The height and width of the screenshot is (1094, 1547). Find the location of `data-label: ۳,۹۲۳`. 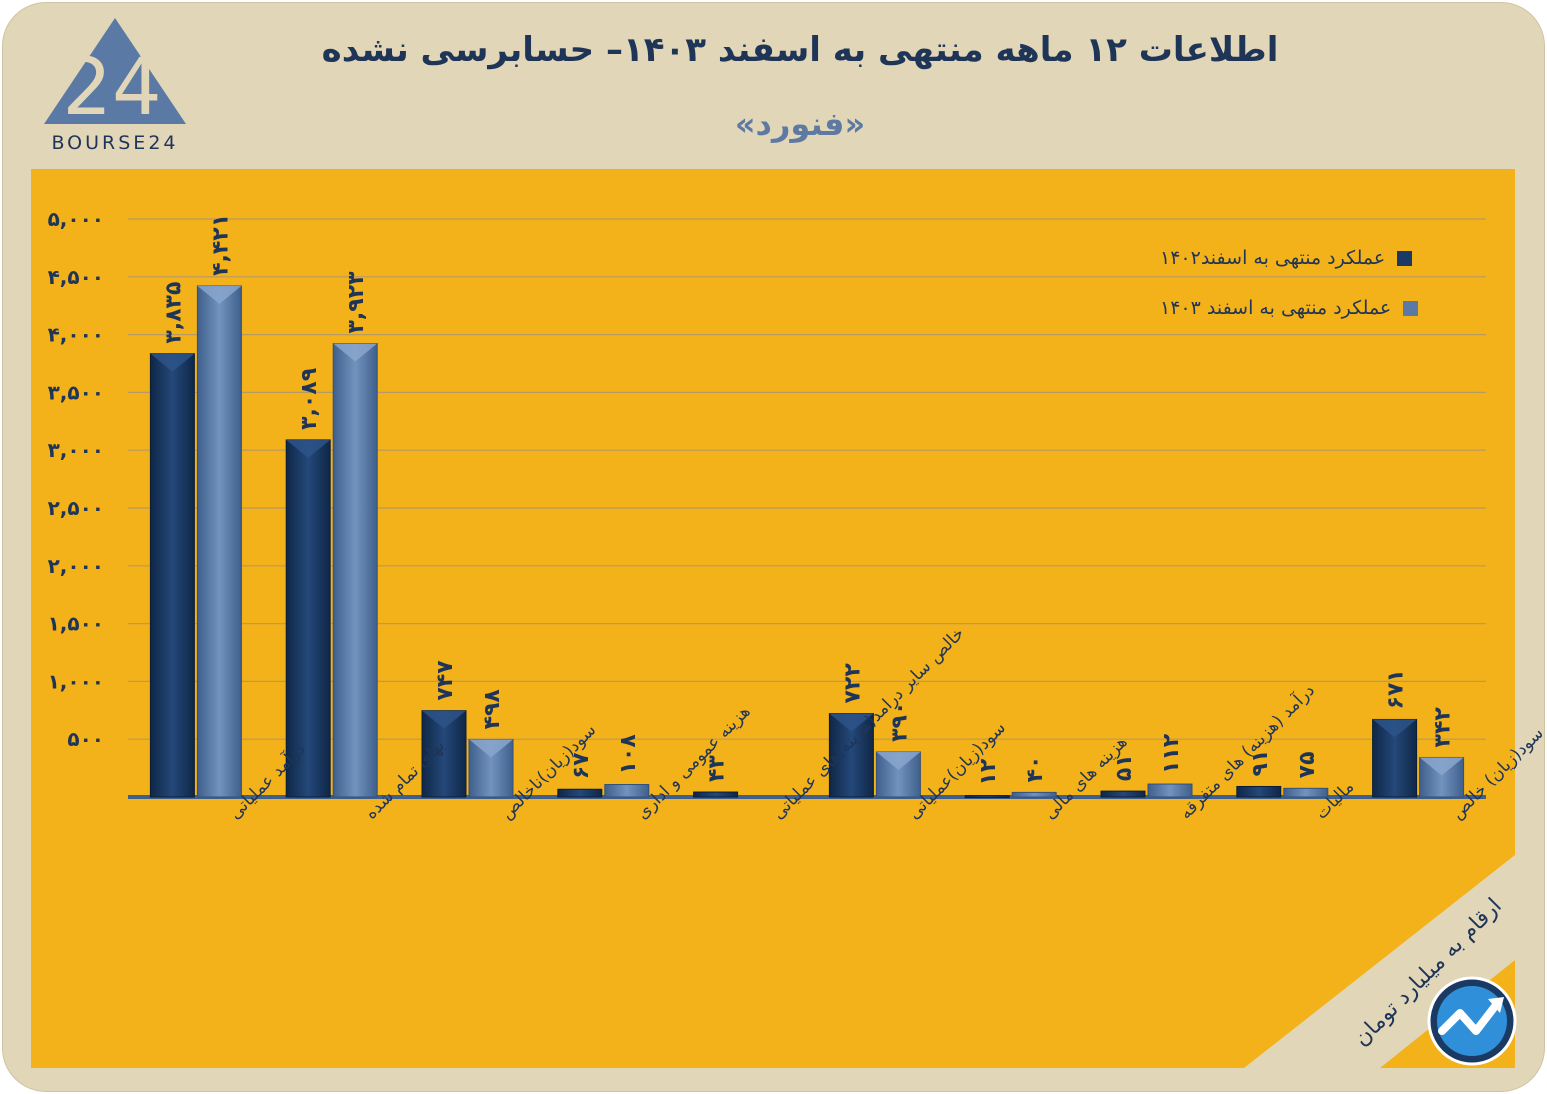

data-label: ۳,۹۲۳ is located at coordinates (356, 302).